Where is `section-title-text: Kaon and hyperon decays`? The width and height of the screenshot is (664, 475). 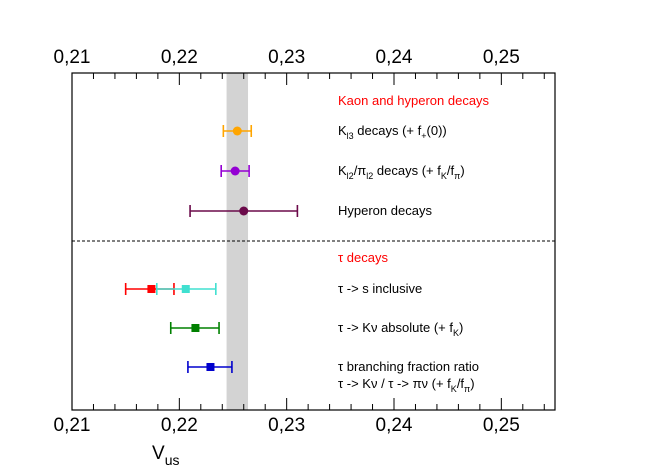 section-title-text: Kaon and hyperon decays is located at coordinates (414, 100).